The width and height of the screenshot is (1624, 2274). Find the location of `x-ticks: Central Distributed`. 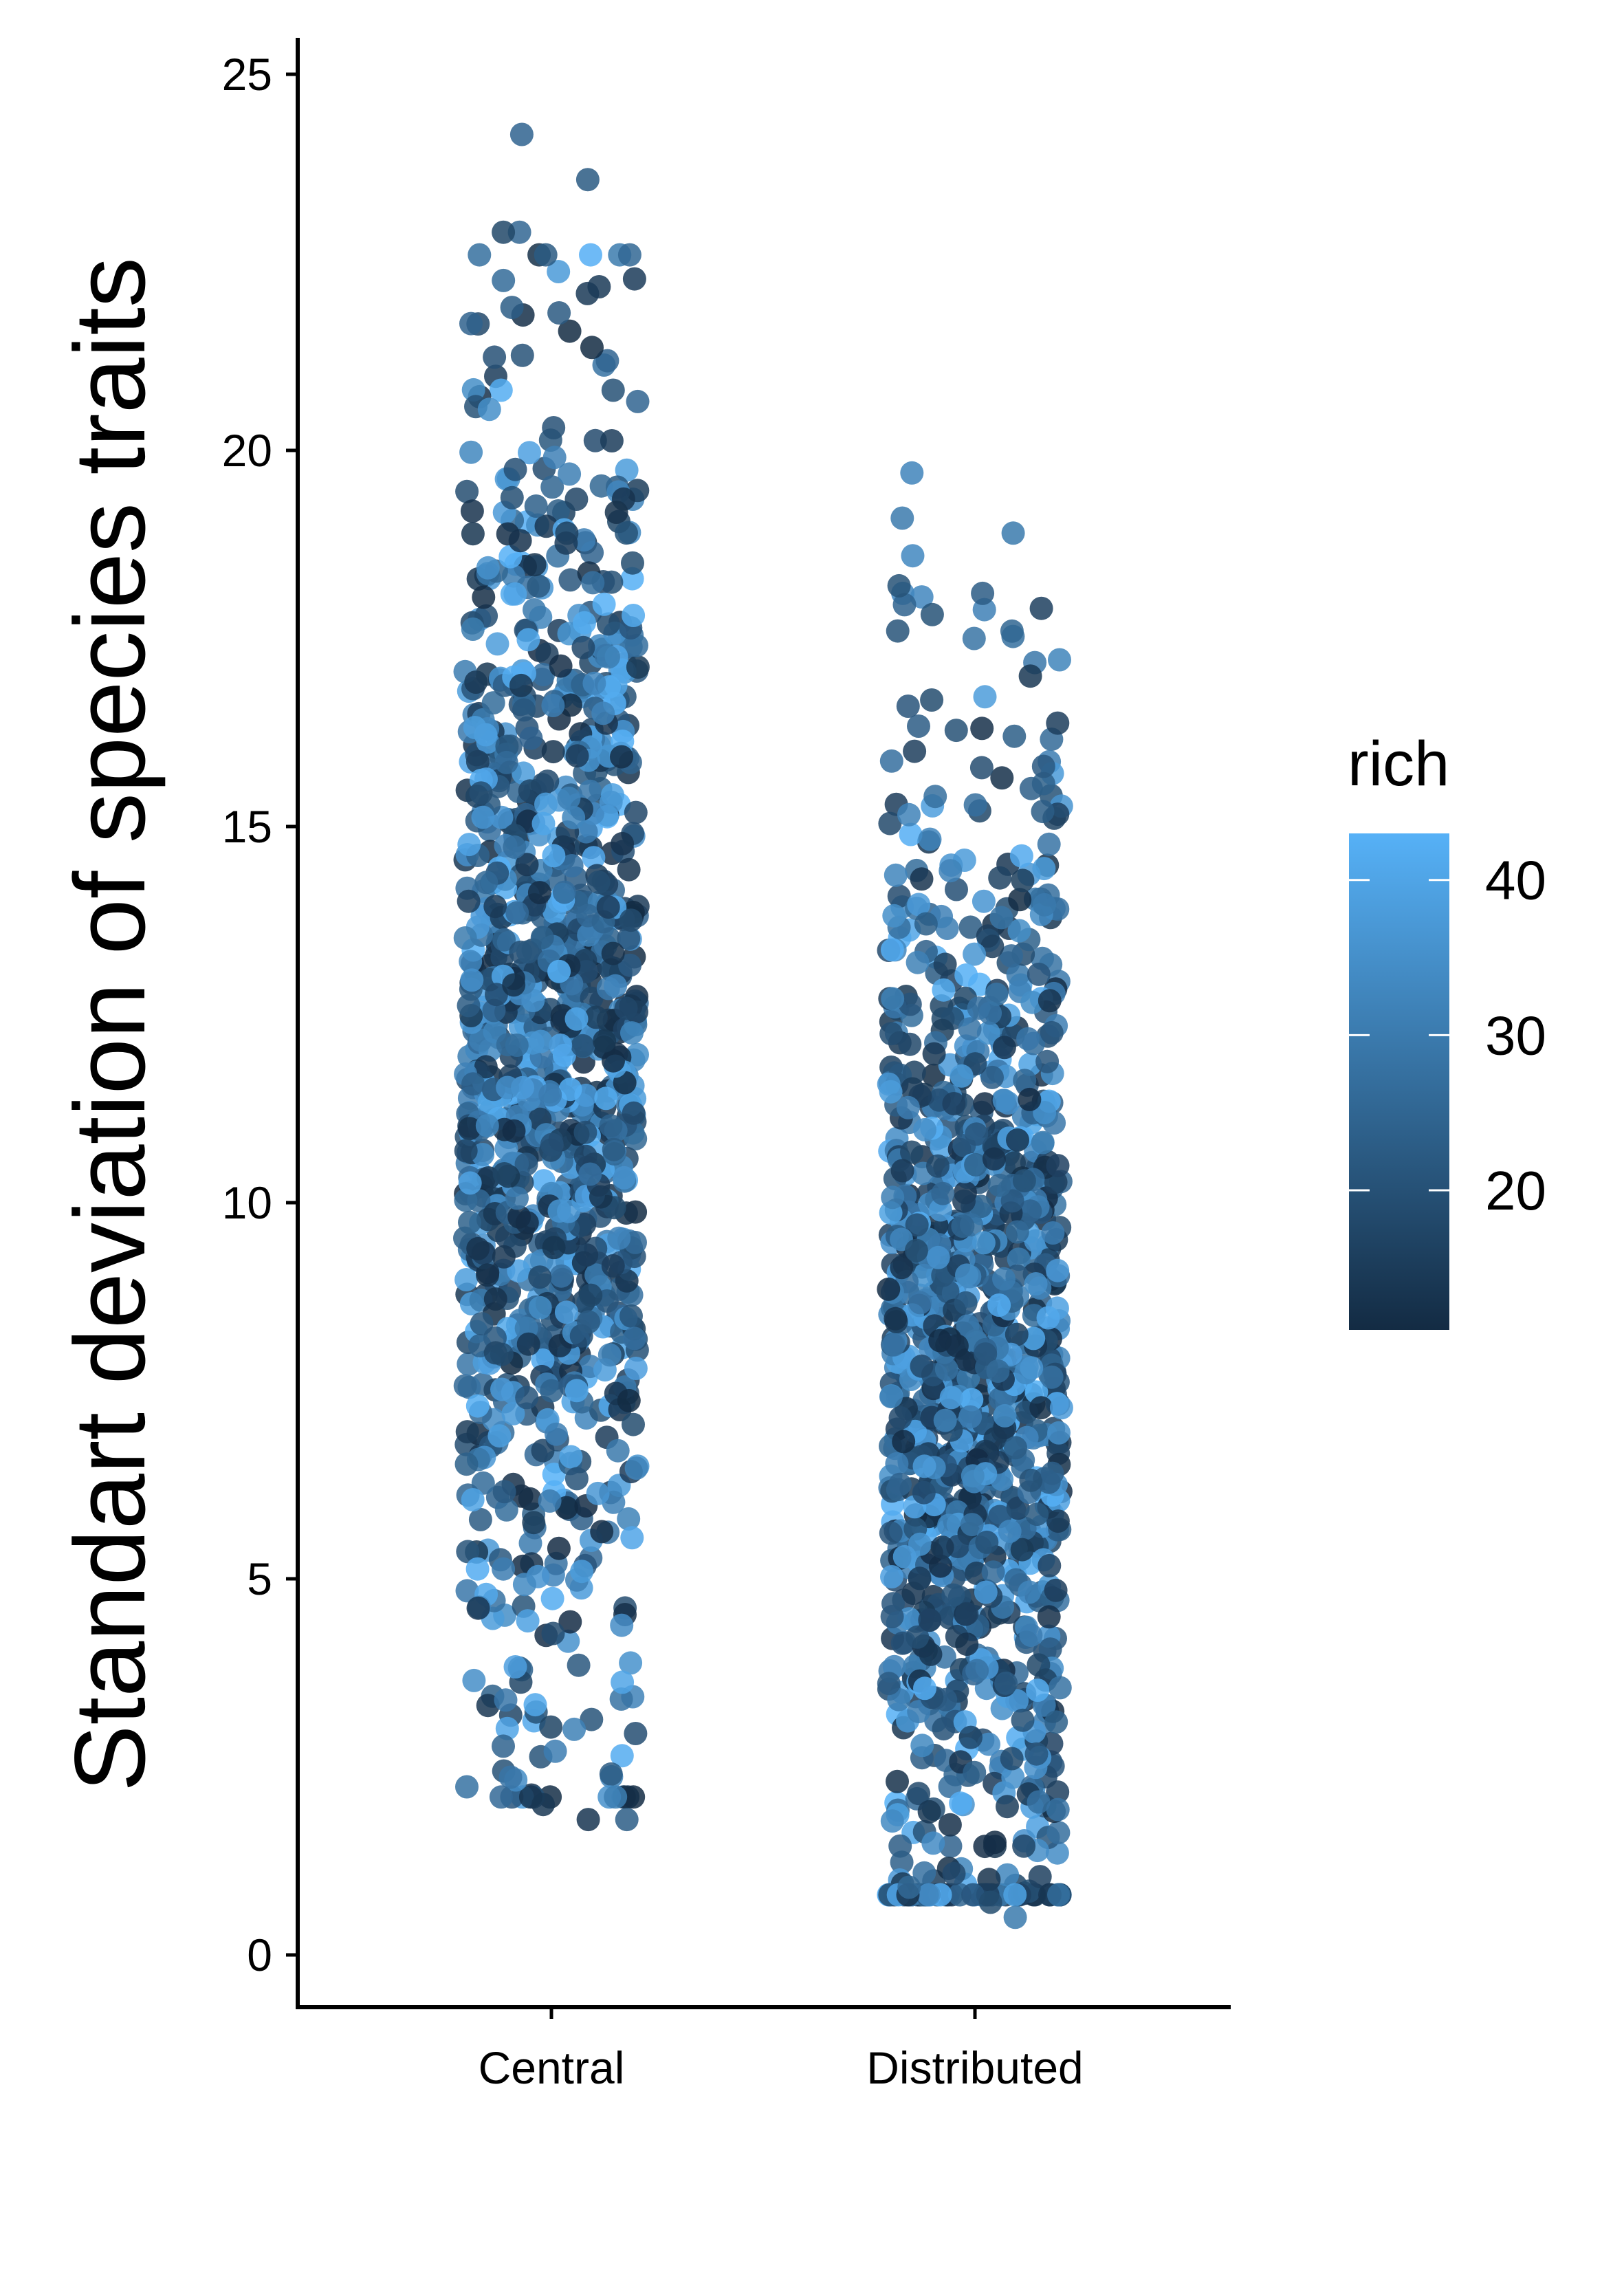

x-ticks: Central Distributed is located at coordinates (781, 2050).